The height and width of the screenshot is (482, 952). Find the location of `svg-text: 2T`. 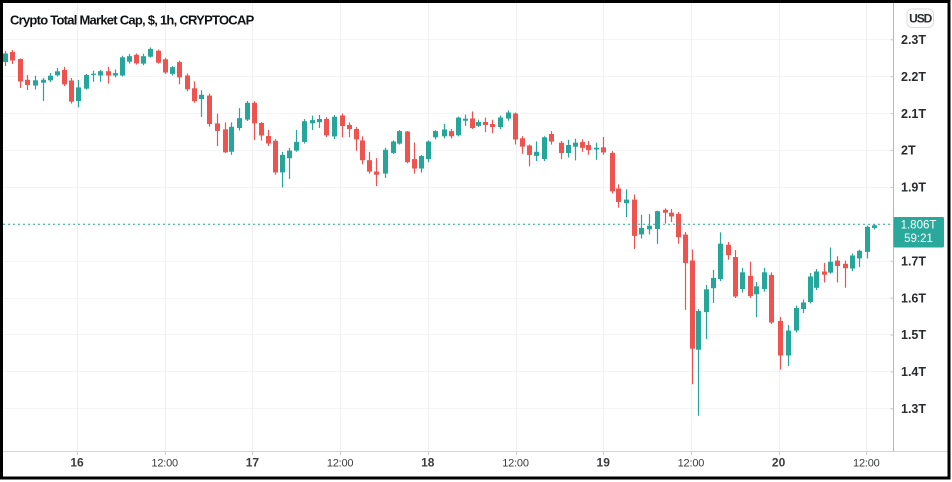

svg-text: 2T is located at coordinates (908, 151).